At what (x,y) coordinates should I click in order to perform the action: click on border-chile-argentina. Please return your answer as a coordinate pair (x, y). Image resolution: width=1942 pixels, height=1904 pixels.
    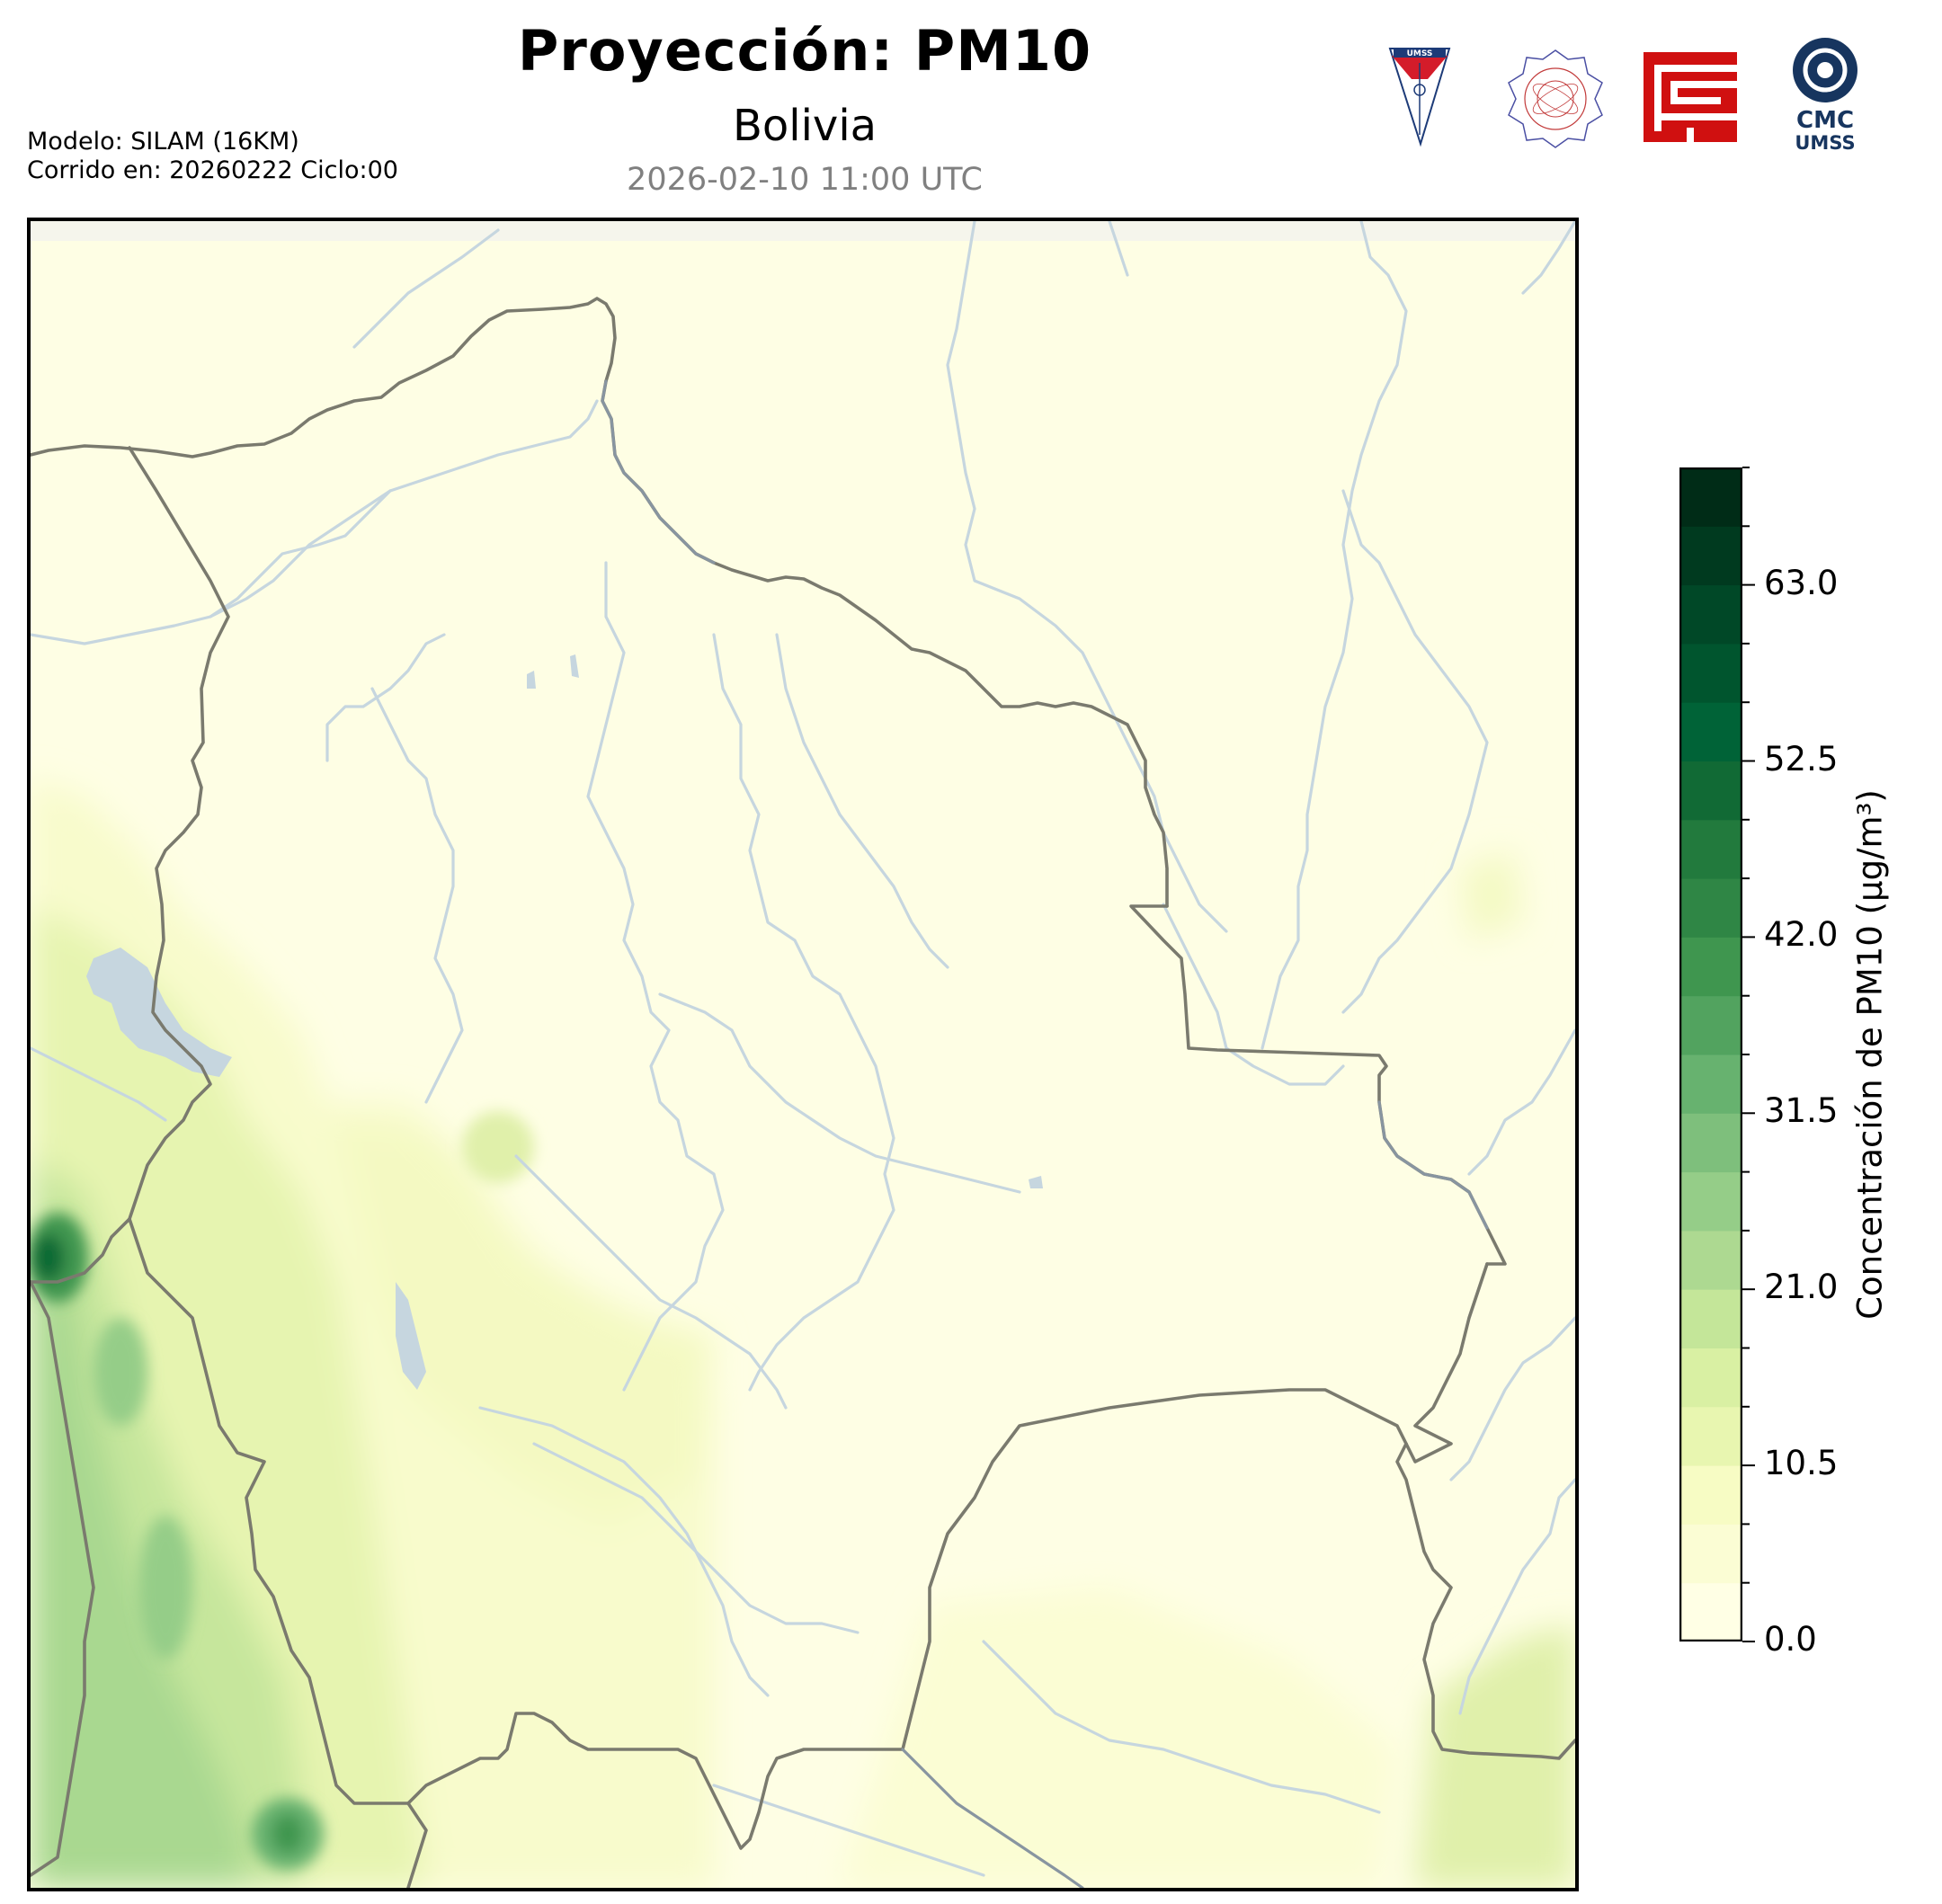
    Looking at the image, I should click on (81, 1250).